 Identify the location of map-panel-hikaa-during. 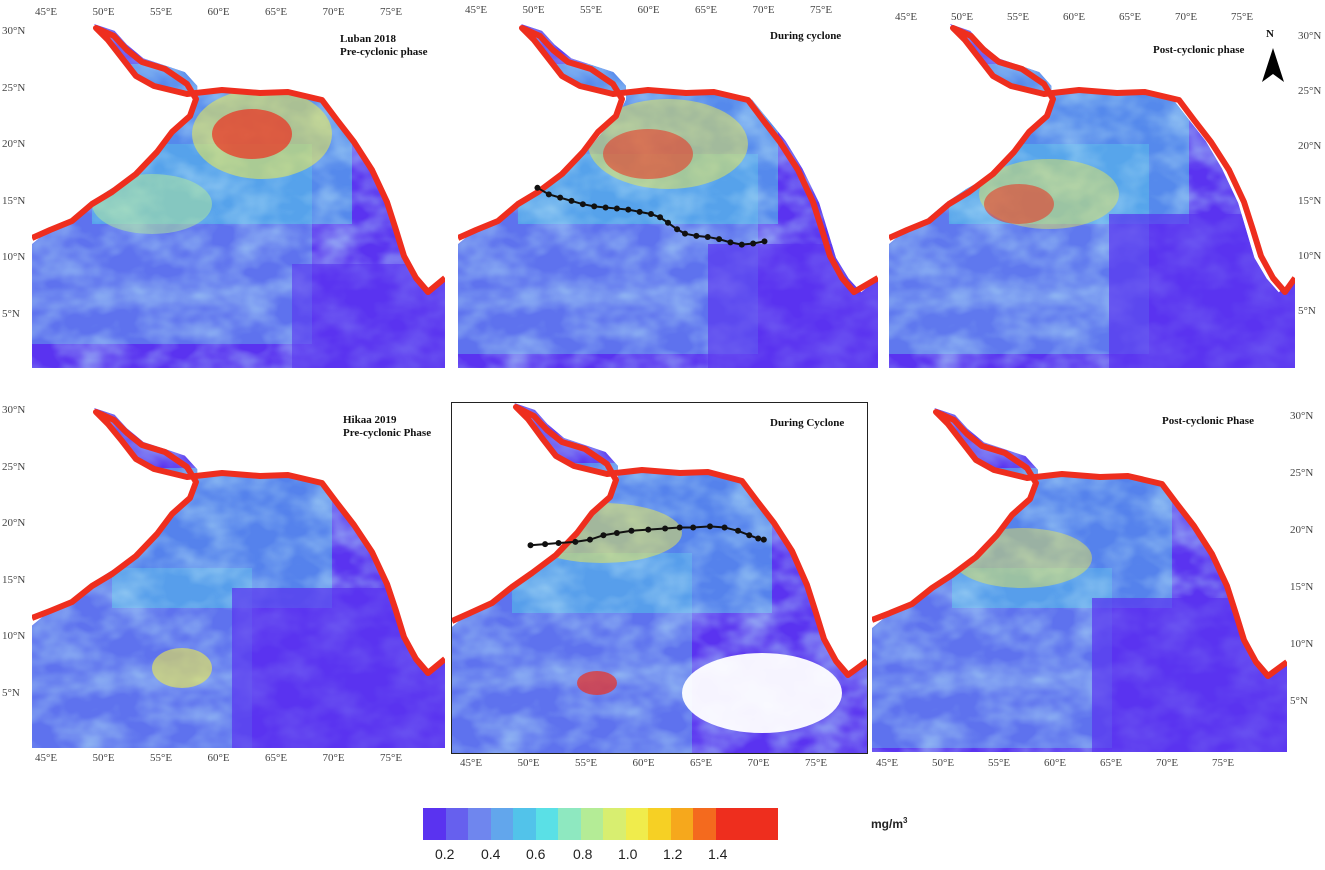
(659, 578).